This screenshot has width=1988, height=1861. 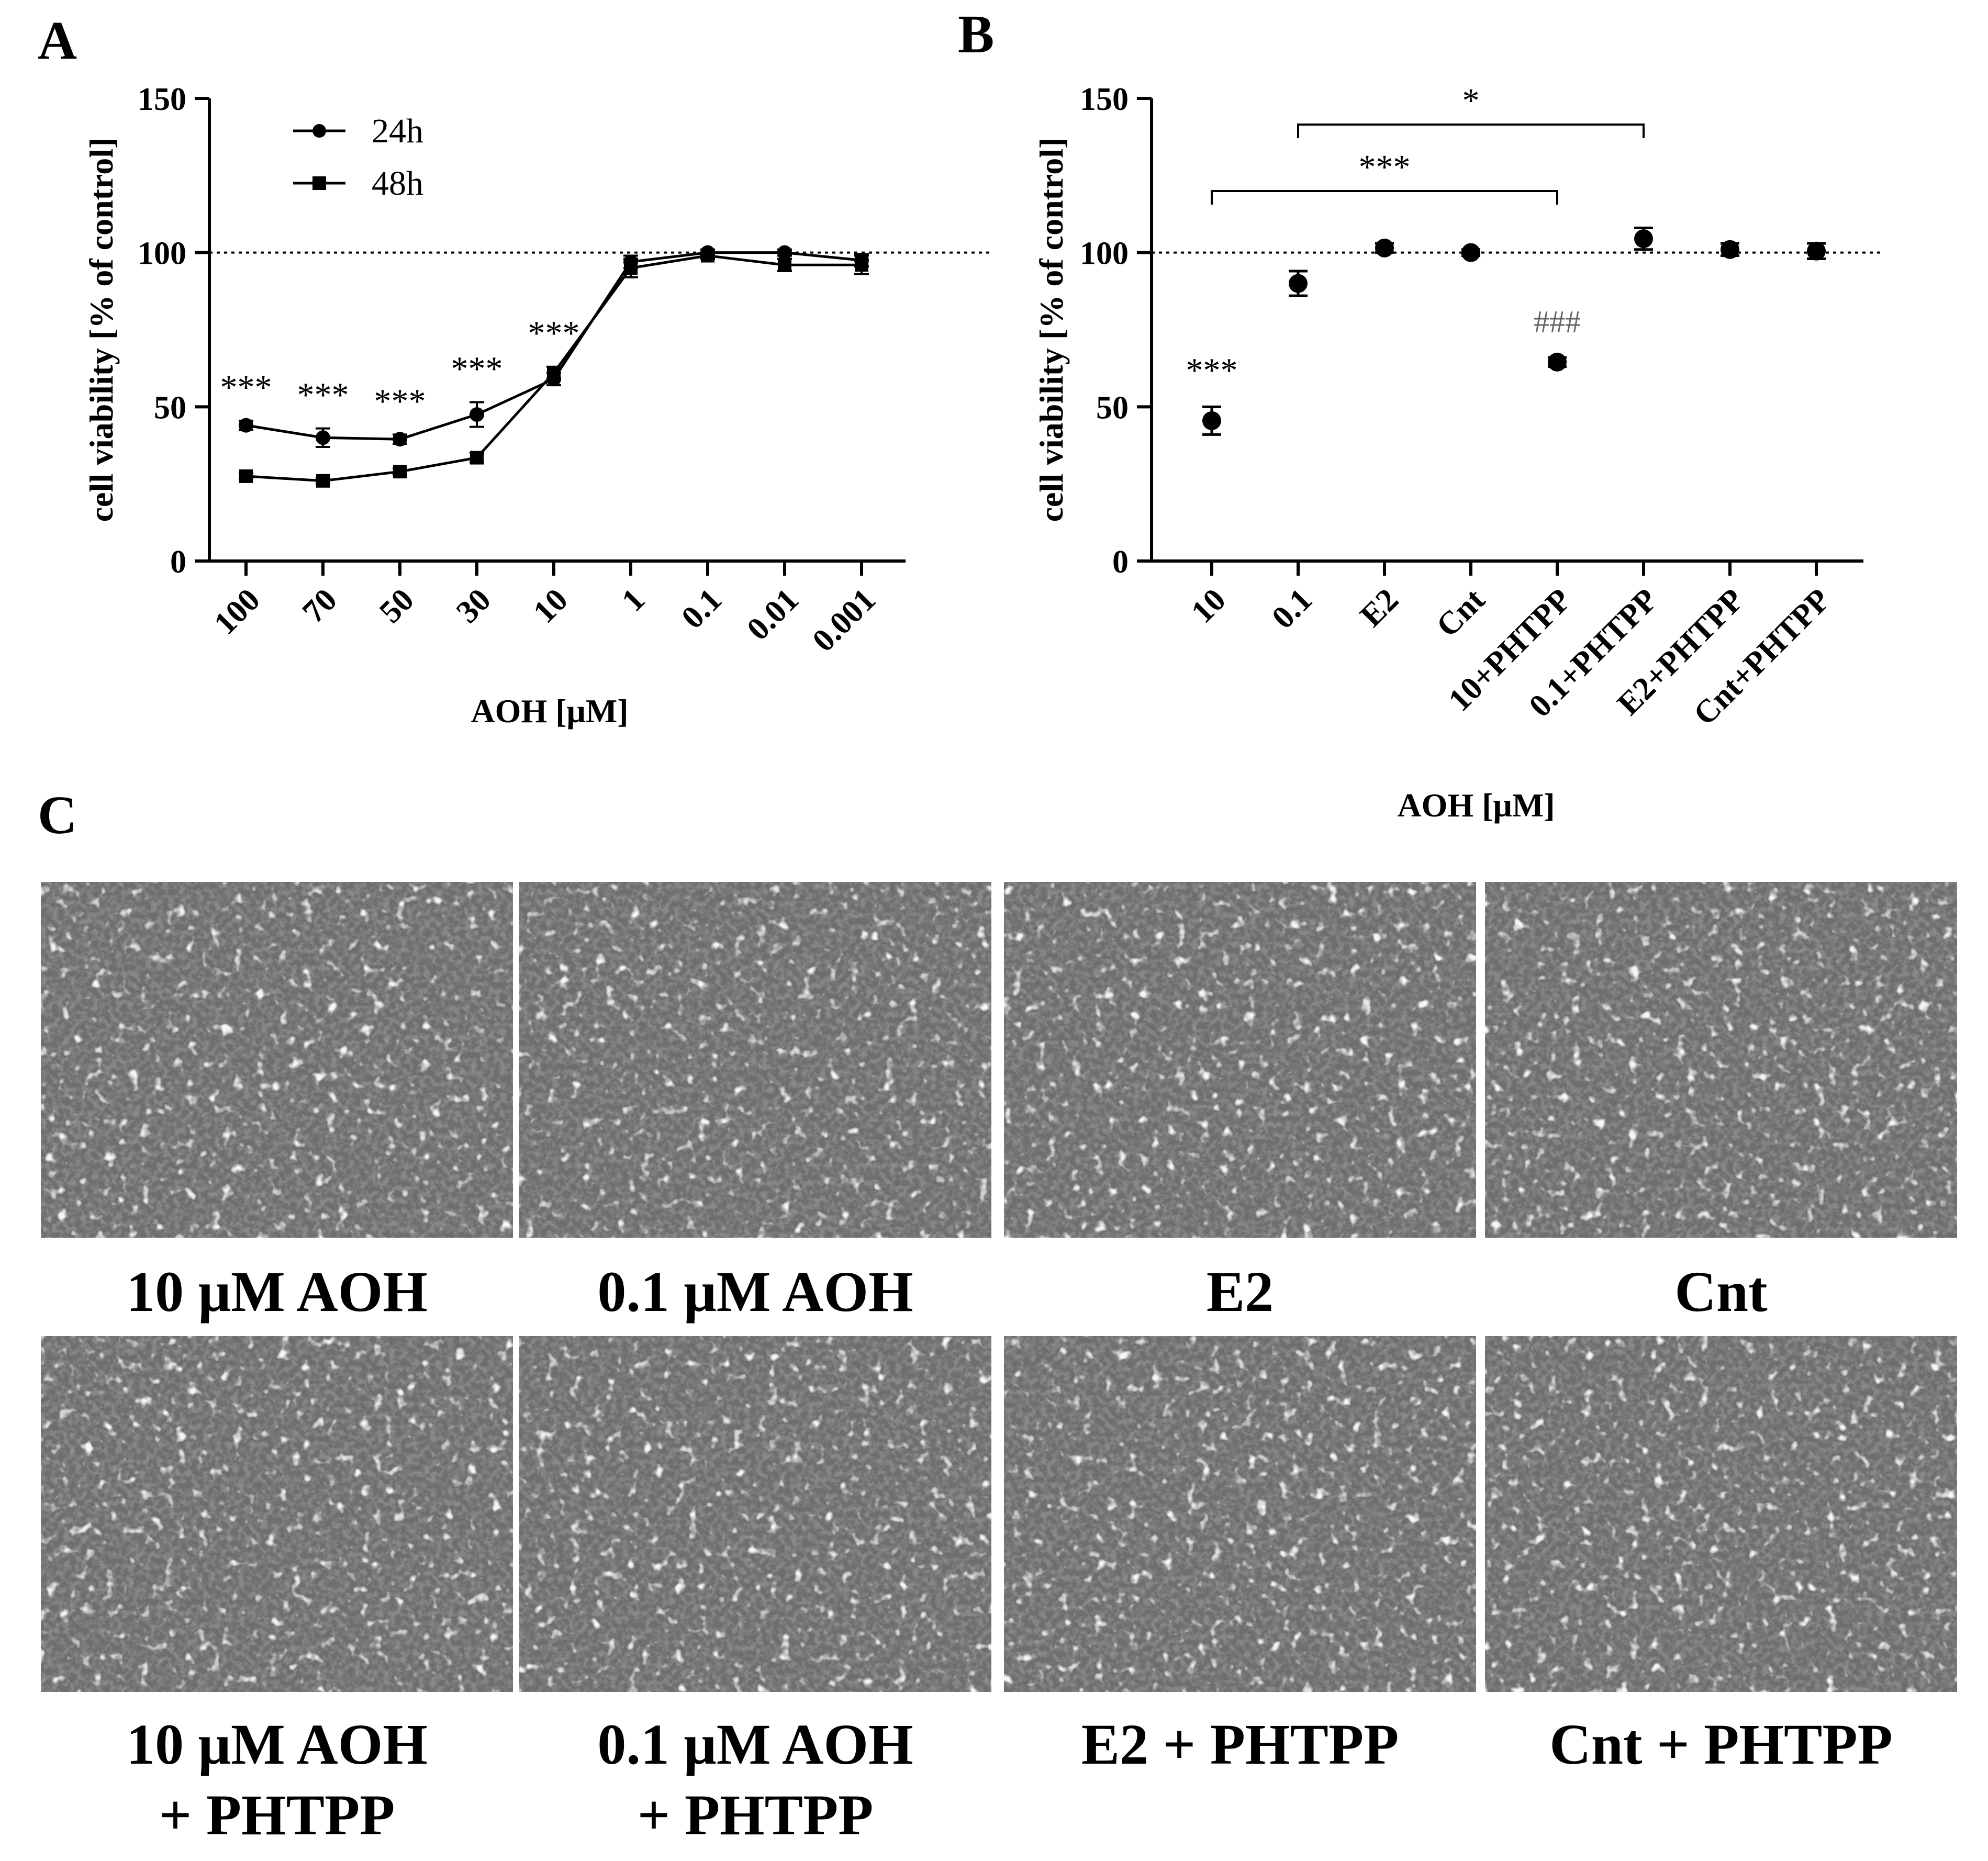 I want to click on panel-letter-c: C, so click(x=57, y=815).